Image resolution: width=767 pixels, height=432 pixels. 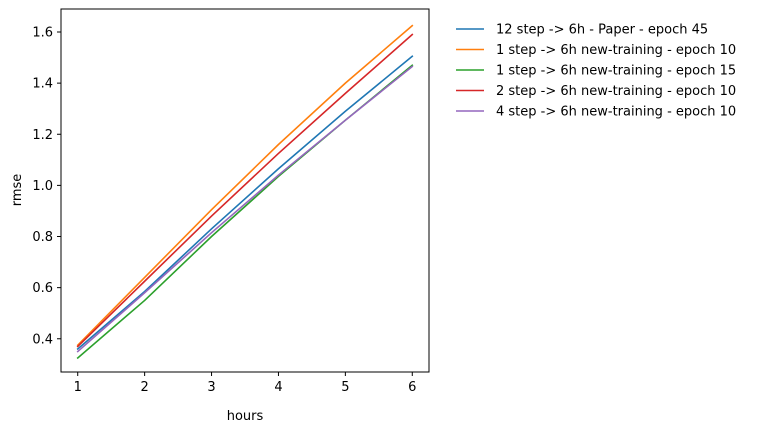 What do you see at coordinates (78, 387) in the screenshot?
I see `x-tick-label: 1` at bounding box center [78, 387].